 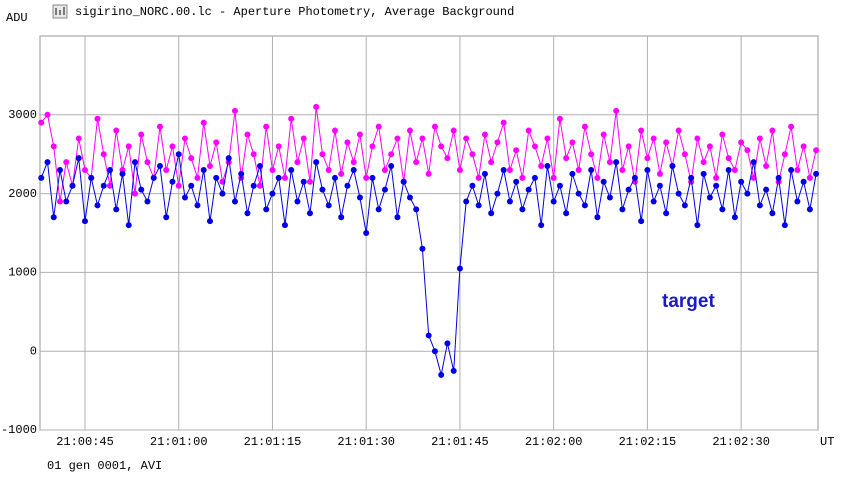 I want to click on x-tick-label: 21:02:00, so click(x=554, y=442).